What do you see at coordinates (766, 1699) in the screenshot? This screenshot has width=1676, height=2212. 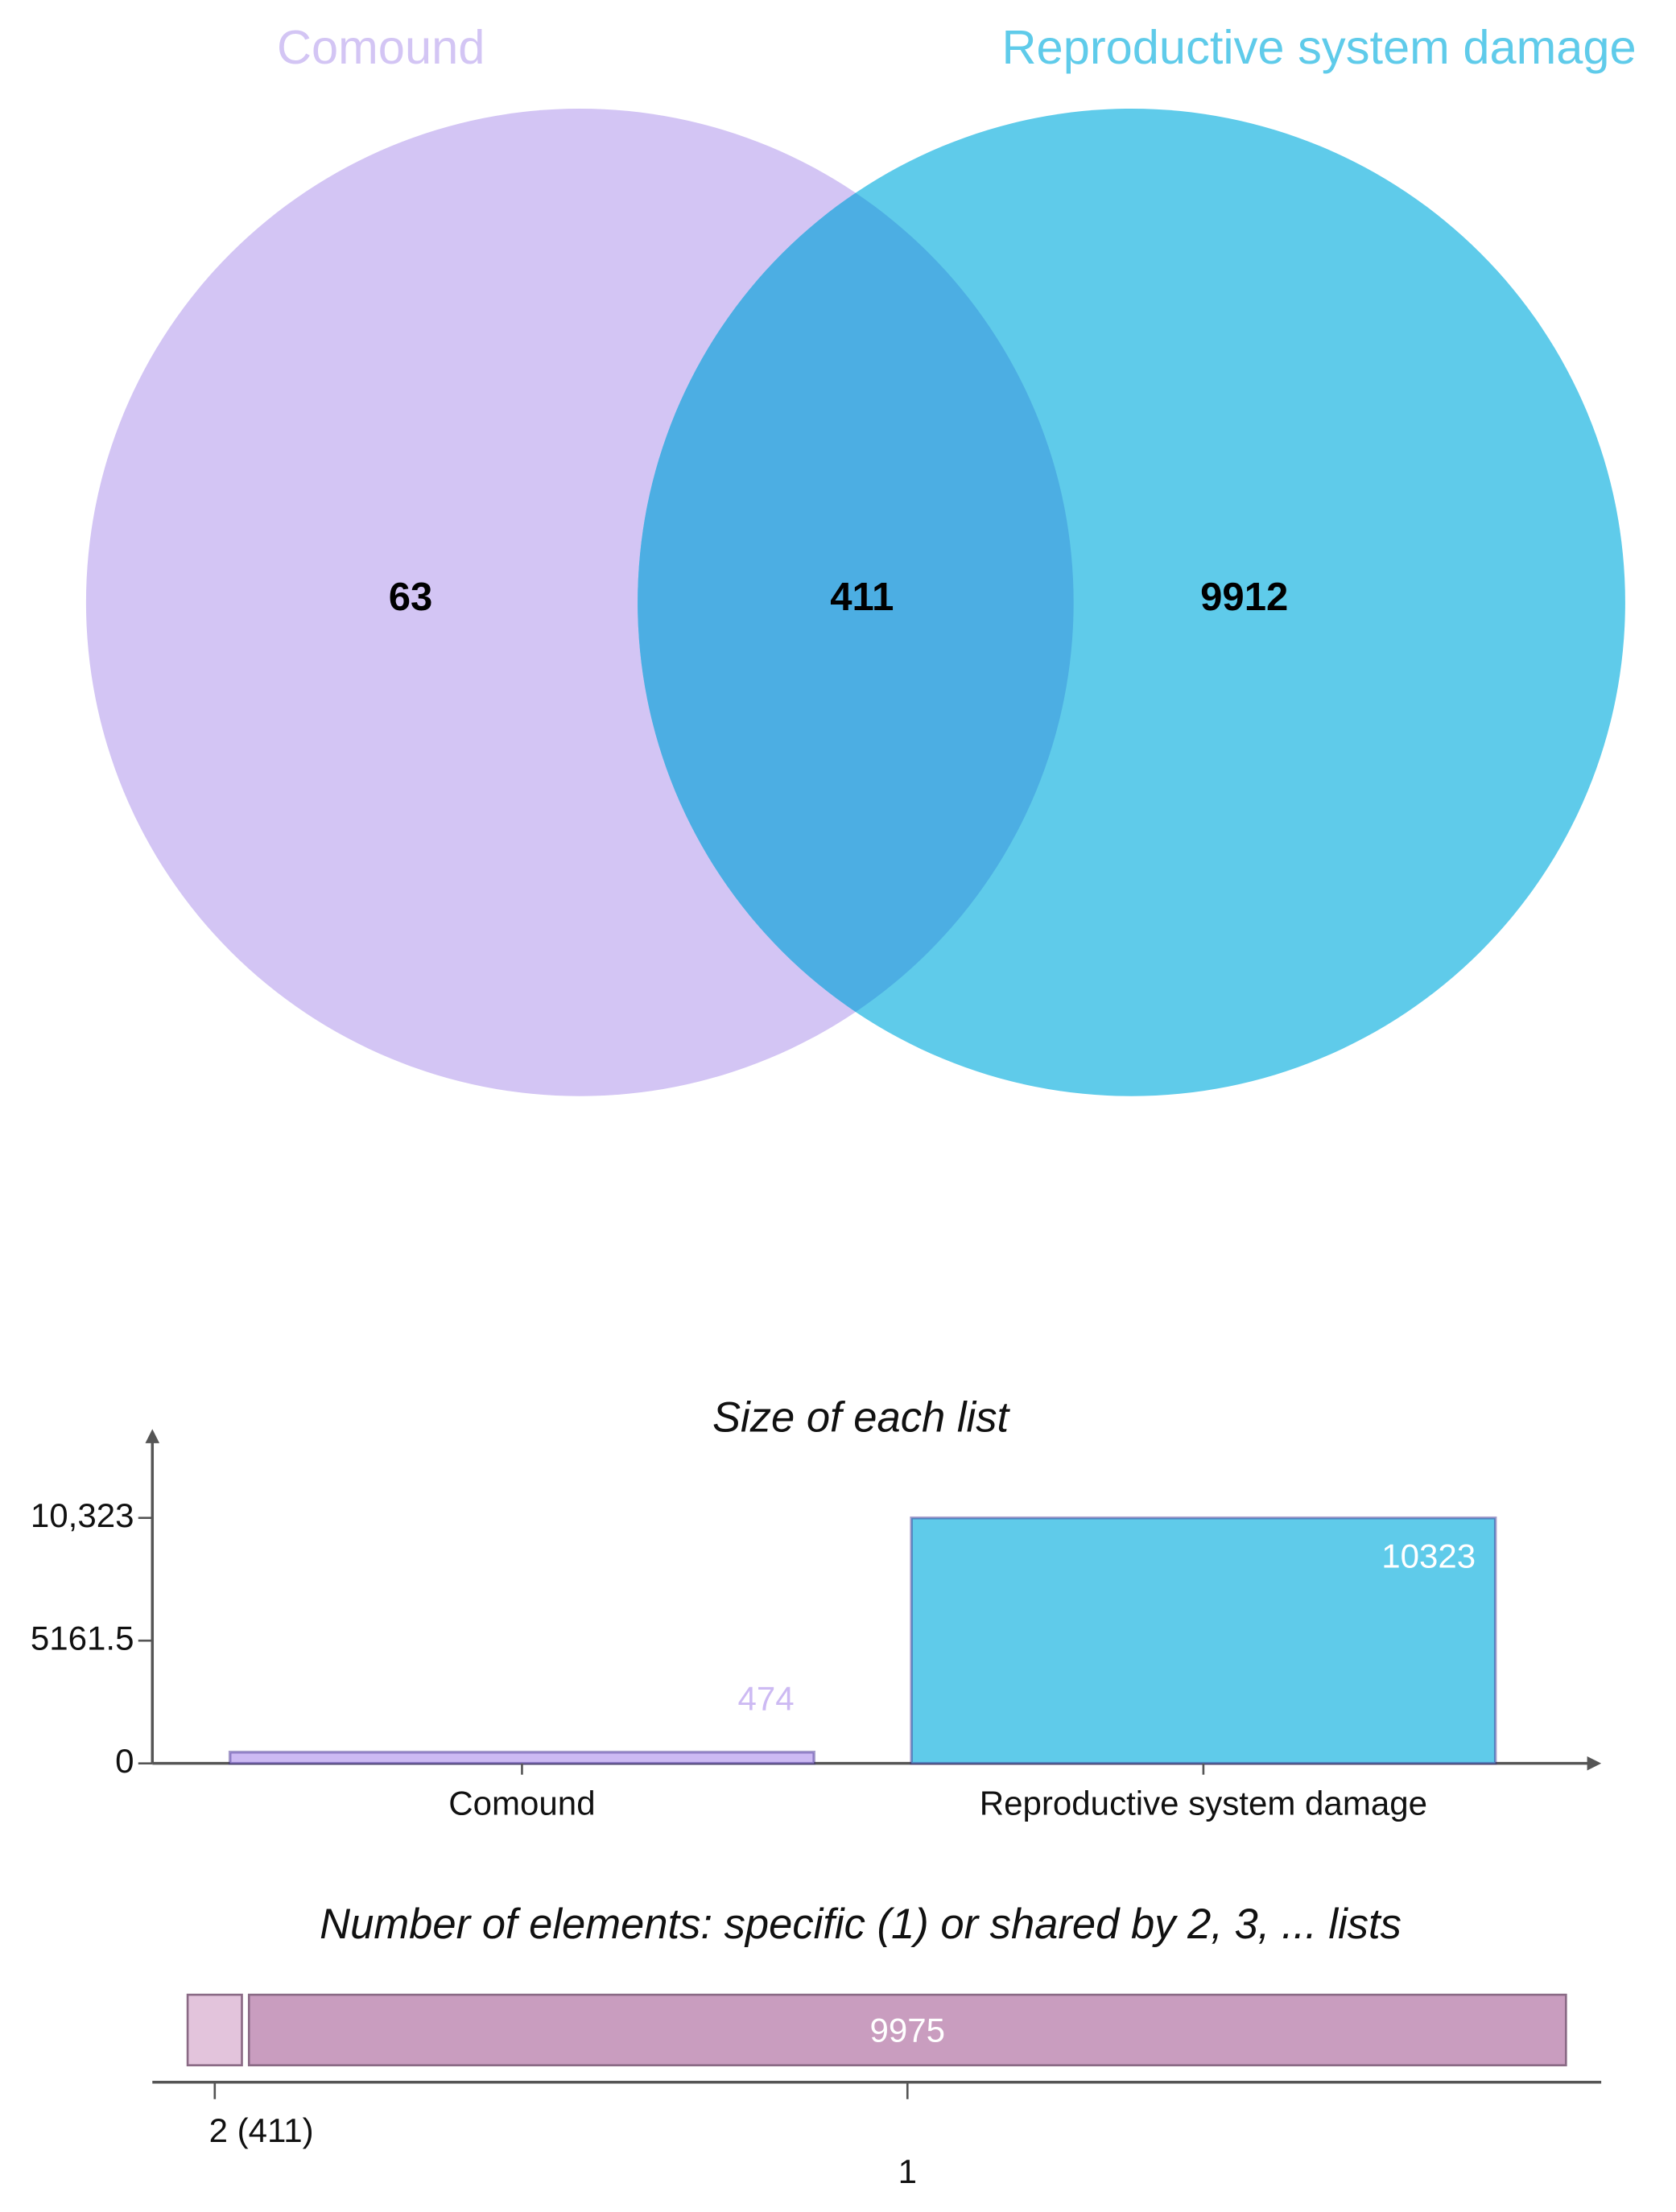 I see `value-label: 474` at bounding box center [766, 1699].